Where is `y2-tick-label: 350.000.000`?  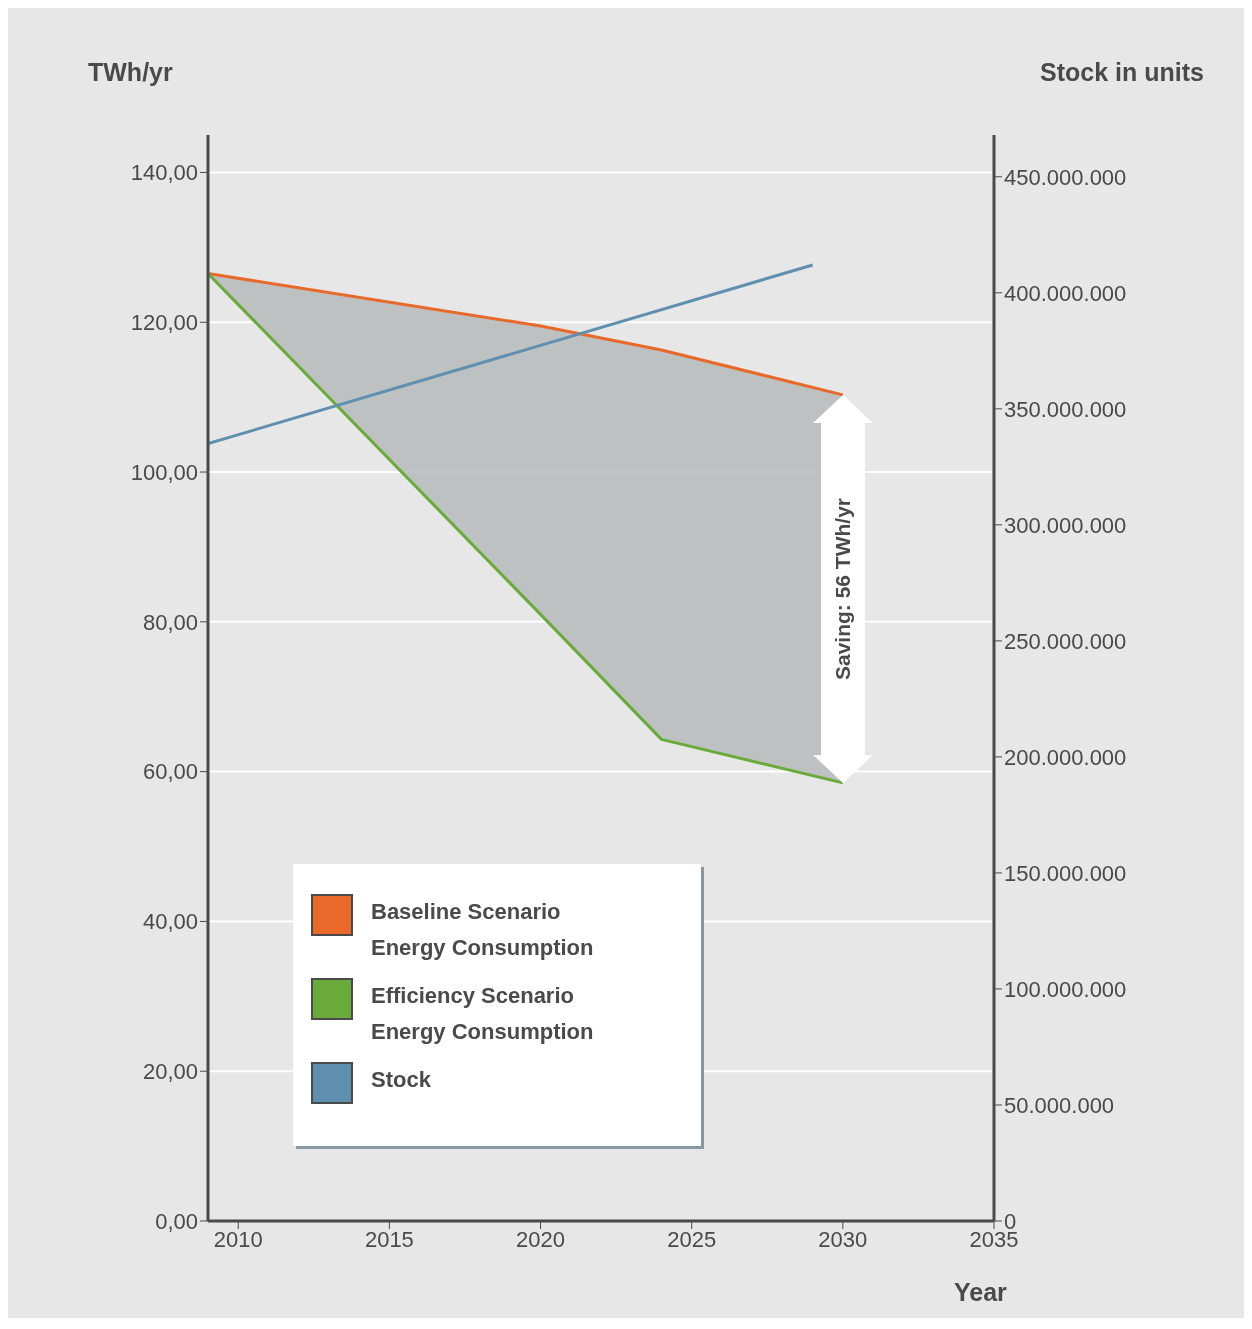
y2-tick-label: 350.000.000 is located at coordinates (1065, 409).